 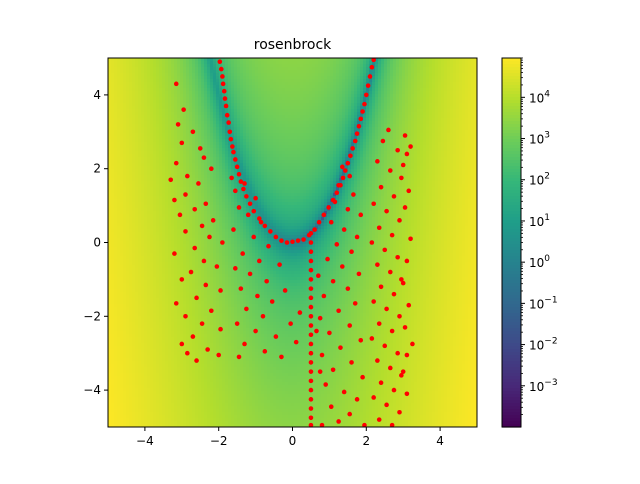 I want to click on x-tick-label: 4, so click(x=440, y=441).